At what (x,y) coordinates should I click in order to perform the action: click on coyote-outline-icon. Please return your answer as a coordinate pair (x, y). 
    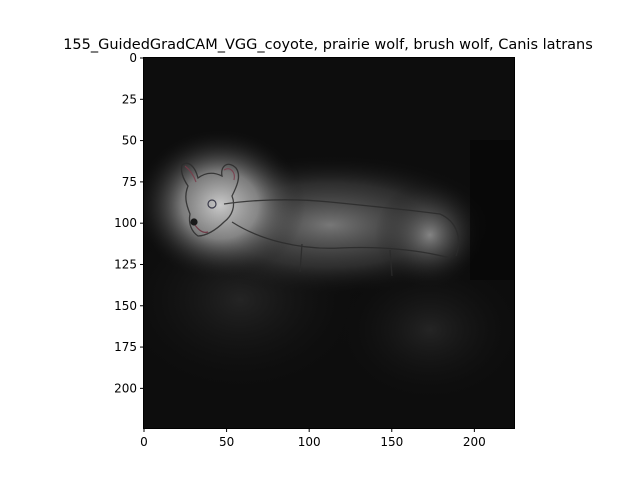
    Looking at the image, I should click on (320, 219).